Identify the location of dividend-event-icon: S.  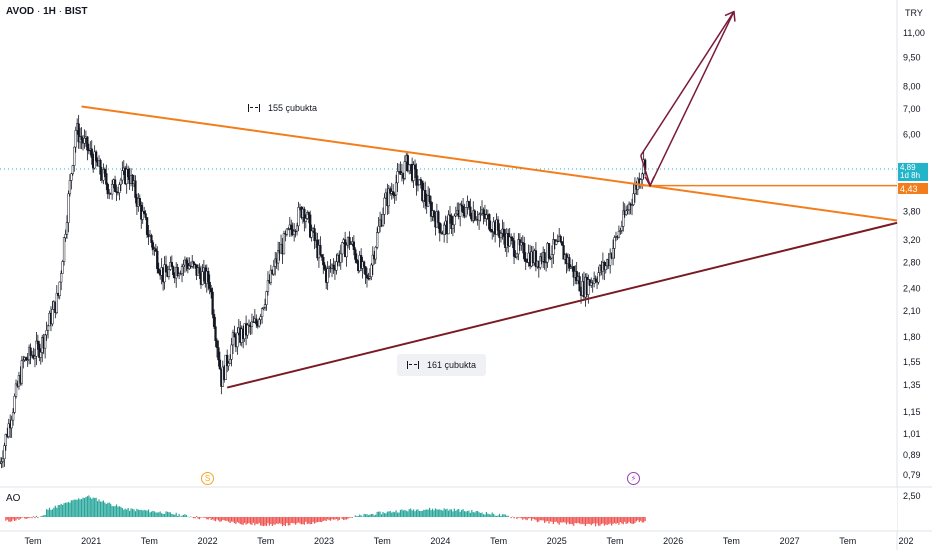
(207, 478).